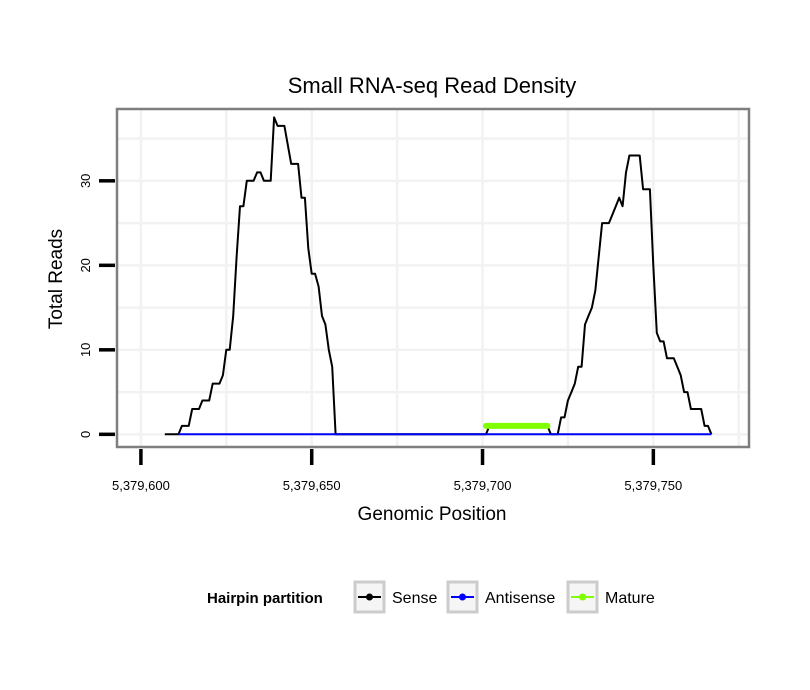 This screenshot has width=810, height=690. I want to click on x-tick-label: 5,379,750, so click(653, 485).